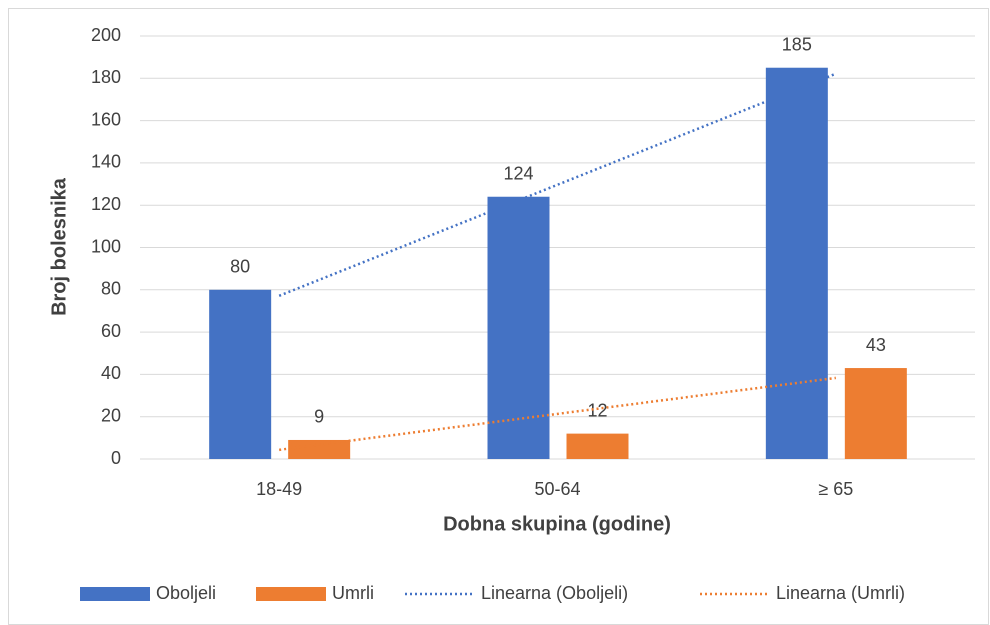 The width and height of the screenshot is (990, 625). I want to click on y-tick-label: 60, so click(111, 331).